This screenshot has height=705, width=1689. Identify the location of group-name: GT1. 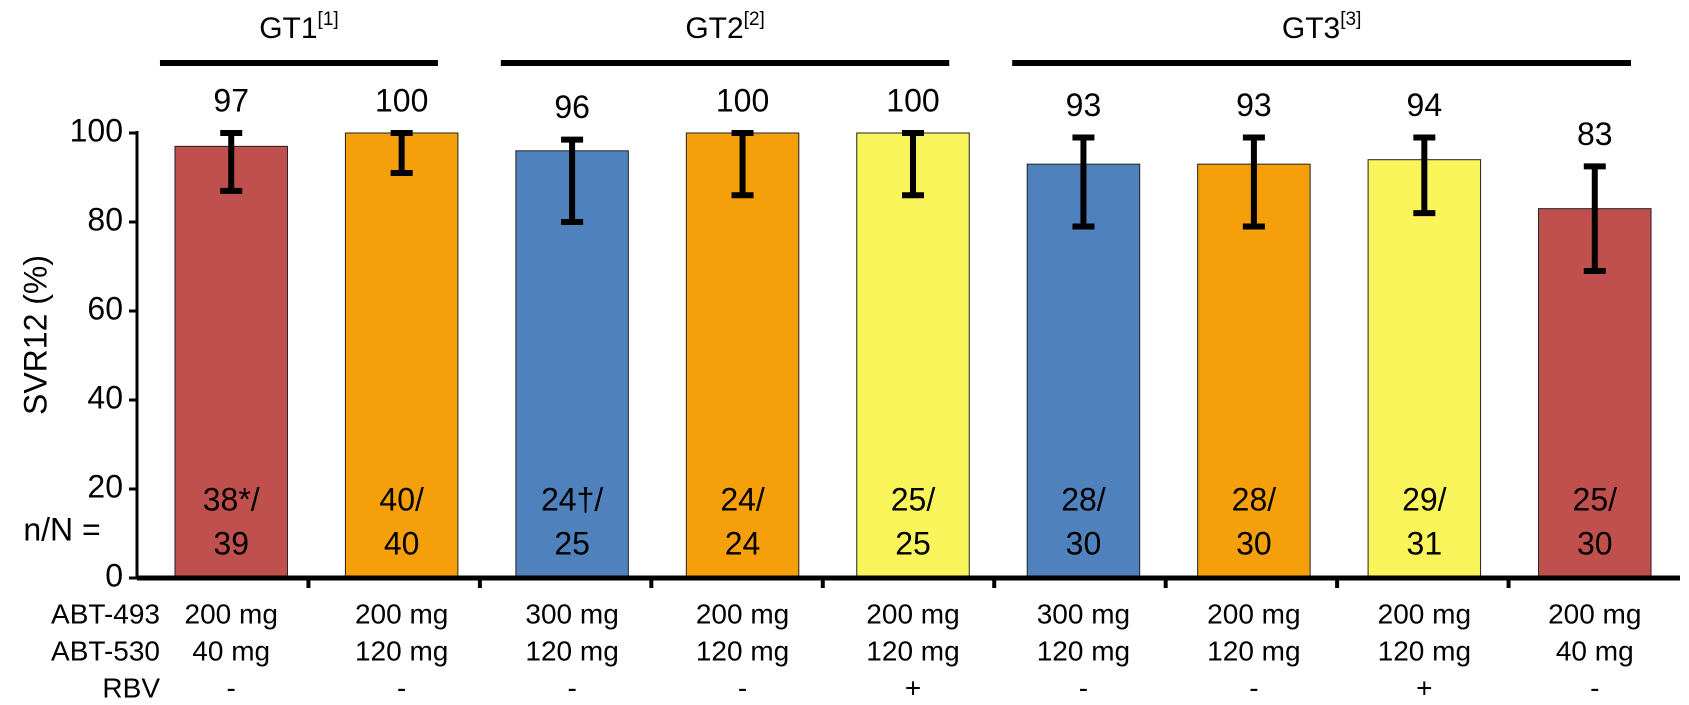
(288, 28).